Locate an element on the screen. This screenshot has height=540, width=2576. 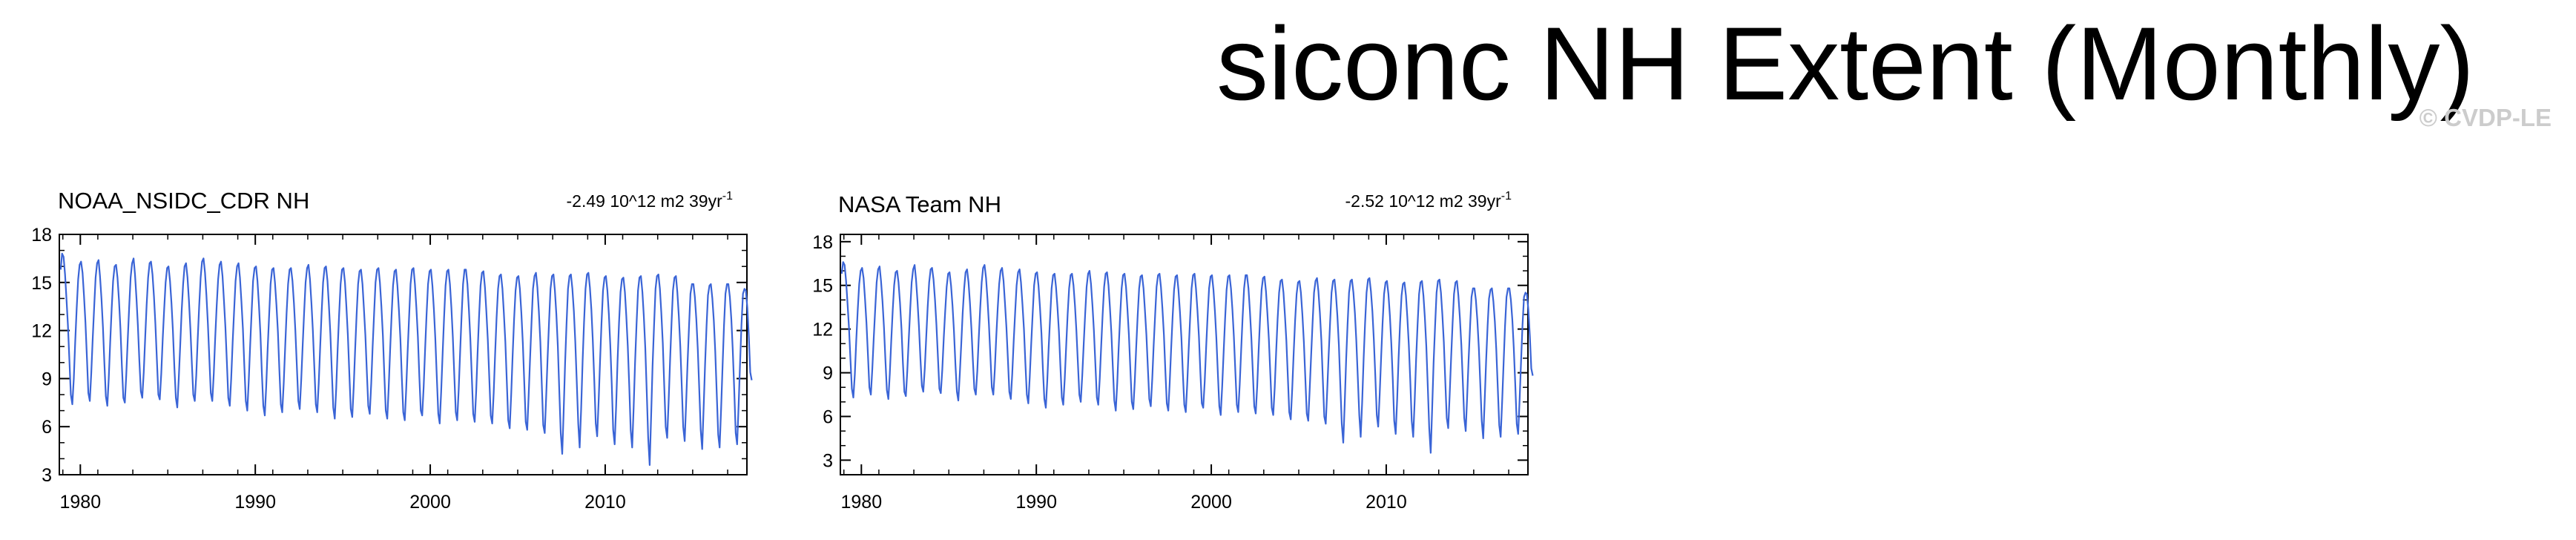
trend-label: -2.49 10^12 m2 39yr-1 is located at coordinates (650, 201).